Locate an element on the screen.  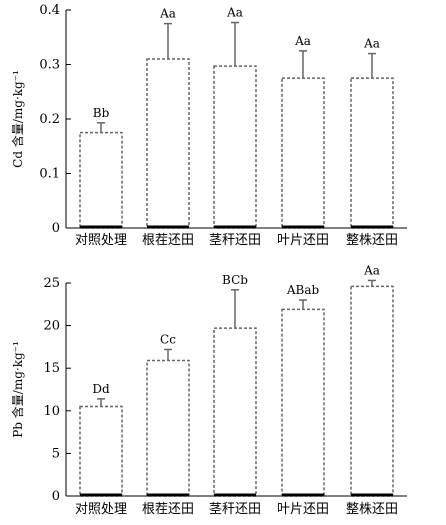
y-tick-label: 5 is located at coordinates (56, 453).